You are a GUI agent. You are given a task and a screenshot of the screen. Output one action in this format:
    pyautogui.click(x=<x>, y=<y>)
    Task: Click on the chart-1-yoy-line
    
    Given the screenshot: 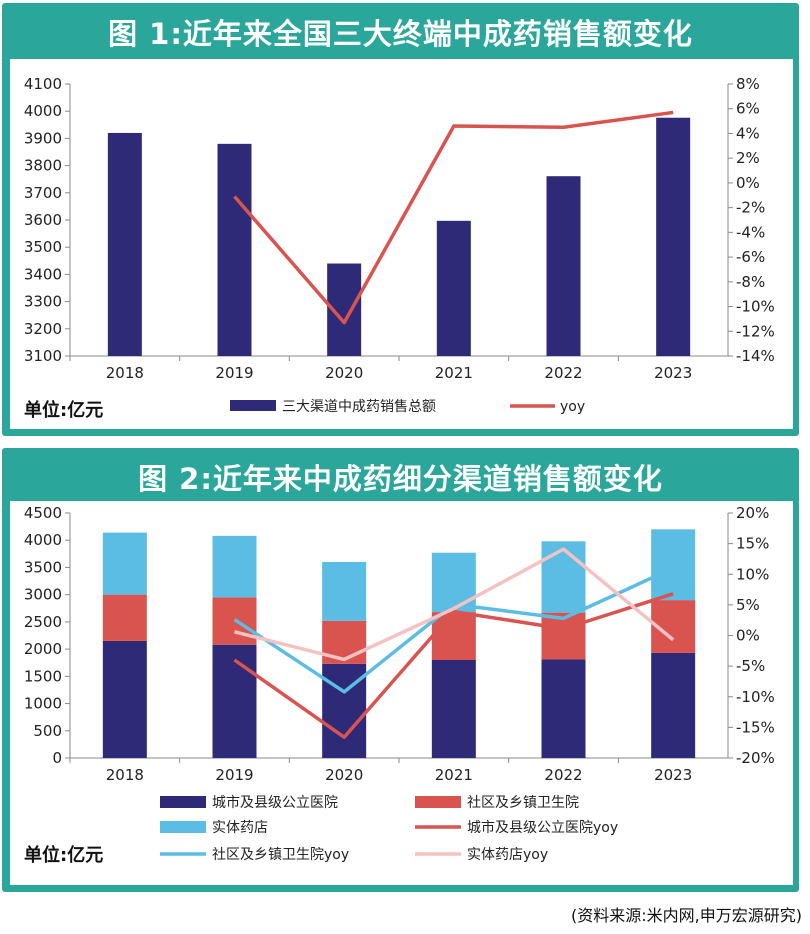 What is the action you would take?
    pyautogui.click(x=453, y=217)
    